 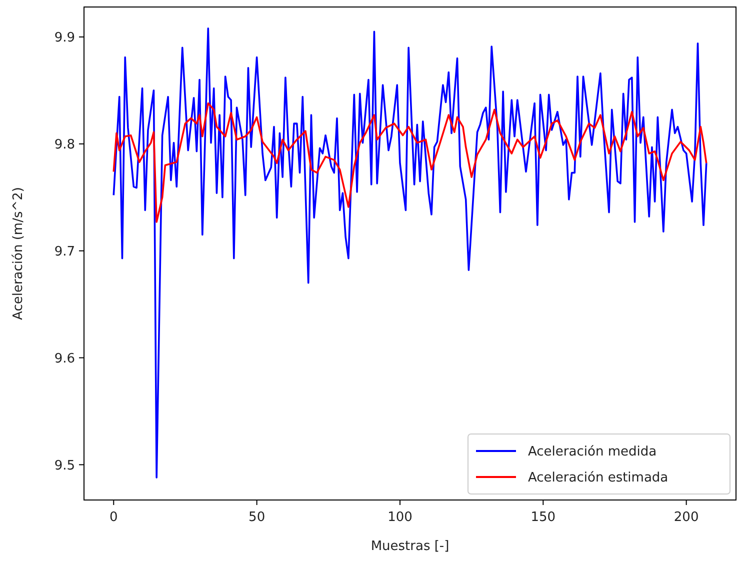 I want to click on x-tick-label: 200, so click(x=686, y=517).